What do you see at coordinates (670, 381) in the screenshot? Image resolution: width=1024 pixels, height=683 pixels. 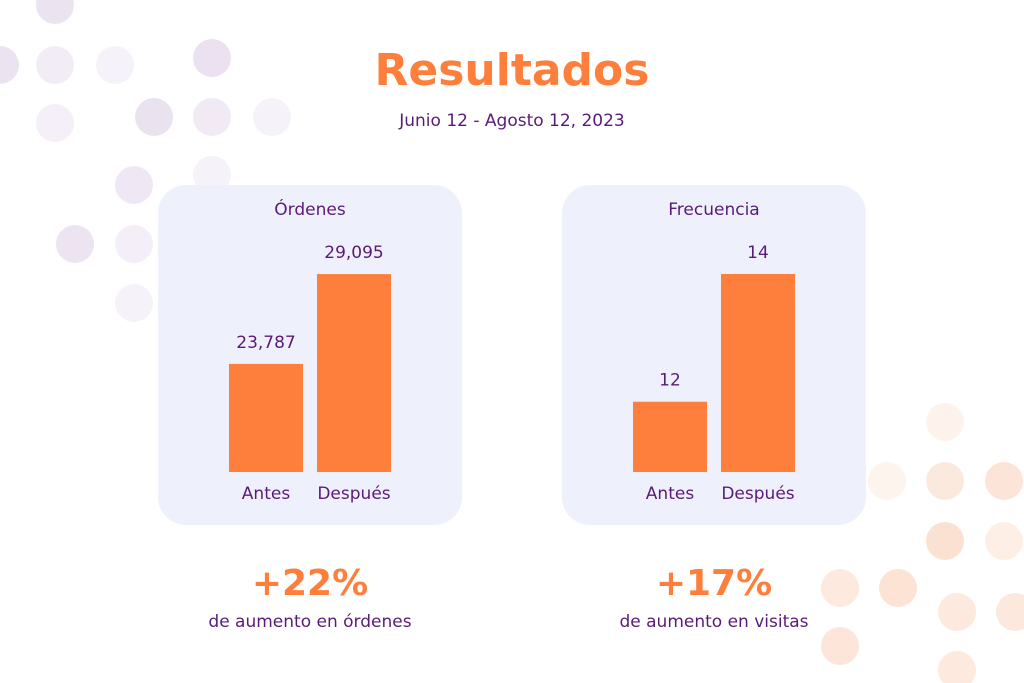 I see `value-label: 12` at bounding box center [670, 381].